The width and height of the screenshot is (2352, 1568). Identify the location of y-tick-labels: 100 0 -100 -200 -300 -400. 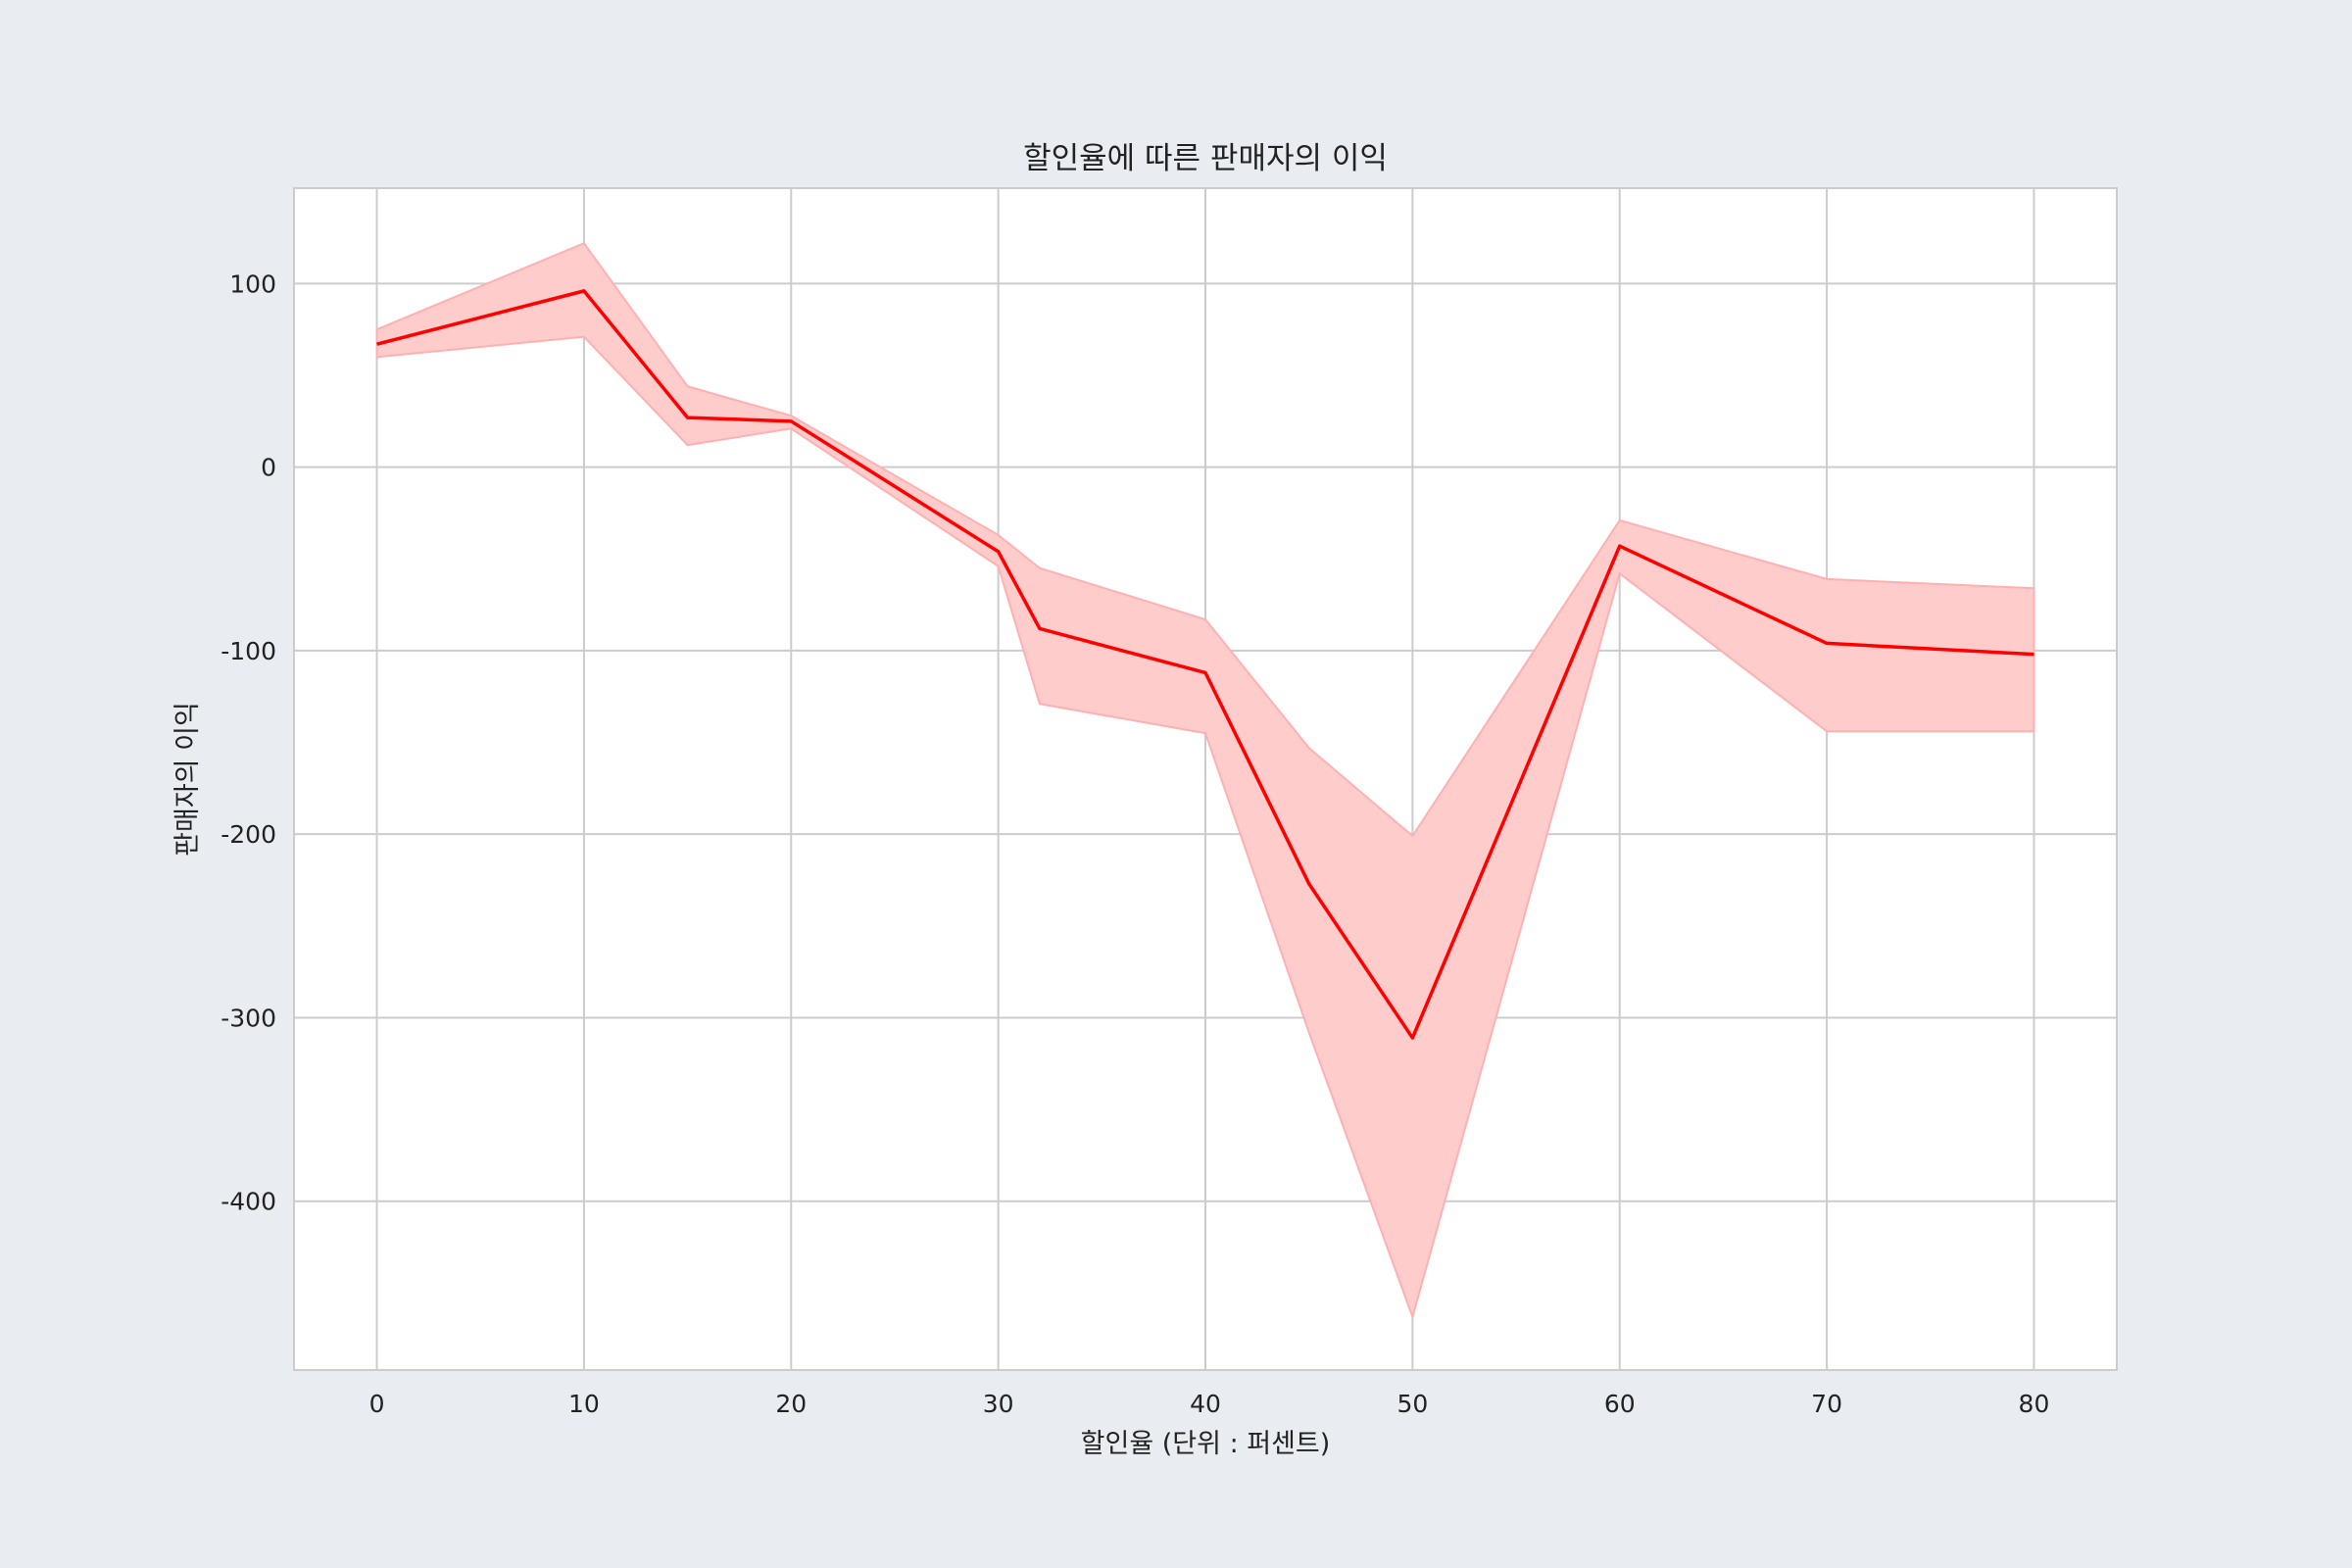
(248, 742).